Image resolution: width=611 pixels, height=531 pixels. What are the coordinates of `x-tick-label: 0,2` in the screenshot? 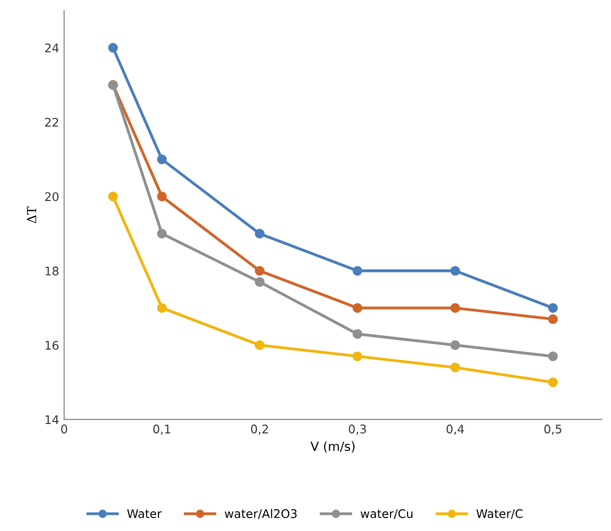 It's located at (259, 429).